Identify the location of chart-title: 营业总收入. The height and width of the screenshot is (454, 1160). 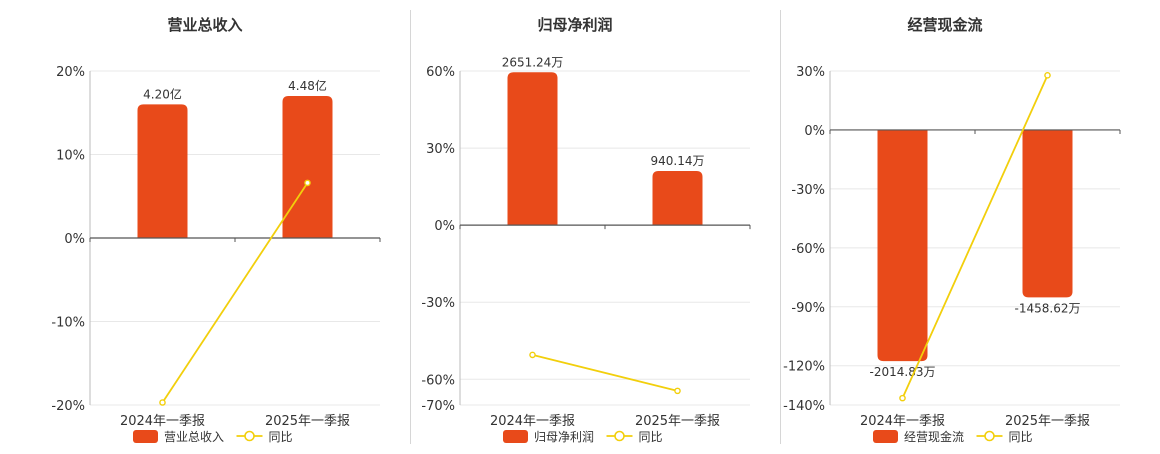
(205, 25).